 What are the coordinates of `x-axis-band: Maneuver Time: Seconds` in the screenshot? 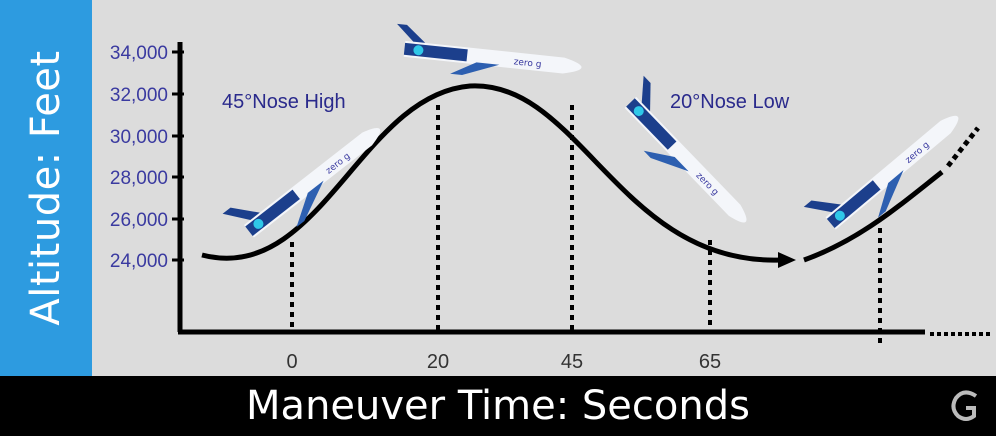 It's located at (498, 406).